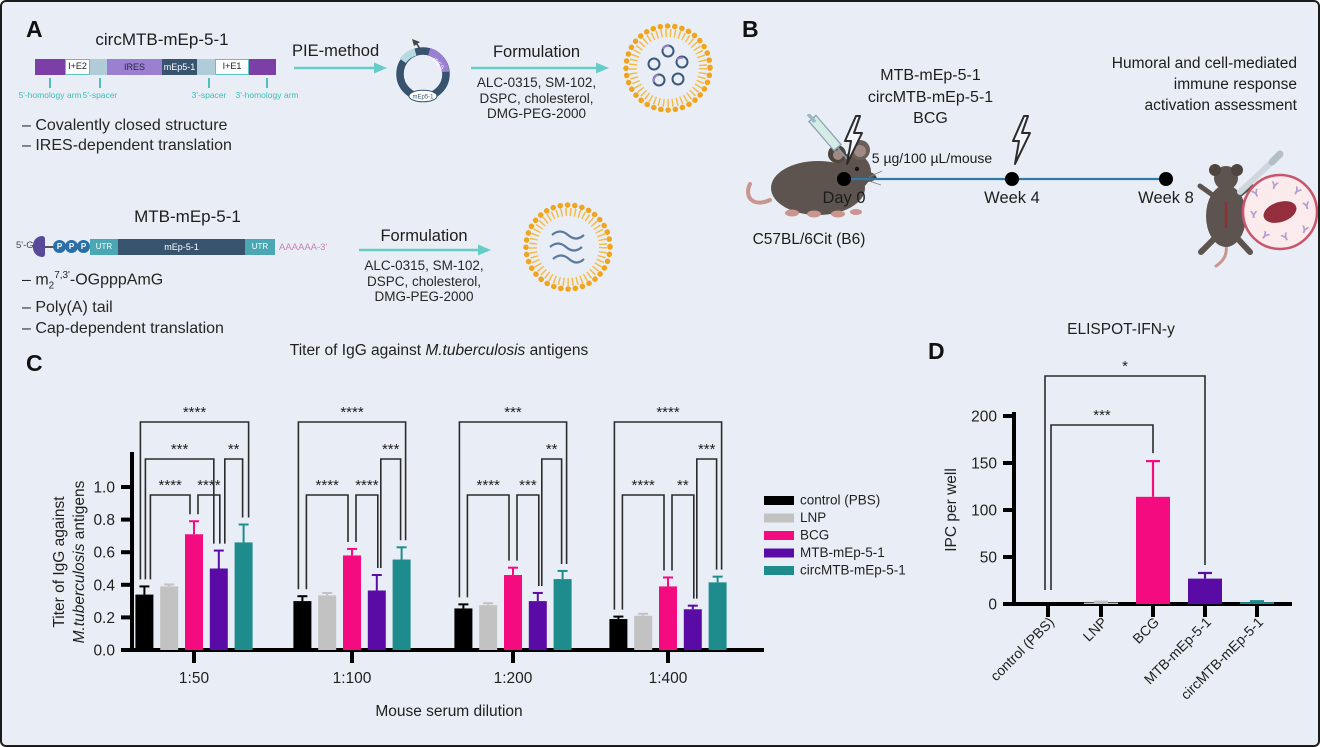  I want to click on pie-method-label: PIE-method, so click(336, 51).